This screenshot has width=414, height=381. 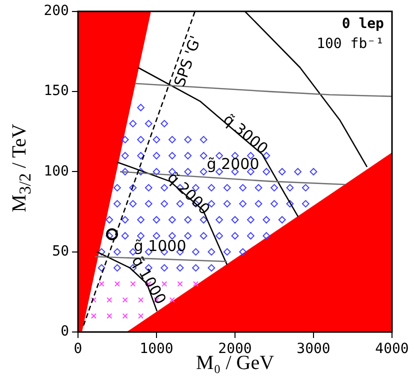 What do you see at coordinates (160, 245) in the screenshot?
I see `annotation: g̃ 1000` at bounding box center [160, 245].